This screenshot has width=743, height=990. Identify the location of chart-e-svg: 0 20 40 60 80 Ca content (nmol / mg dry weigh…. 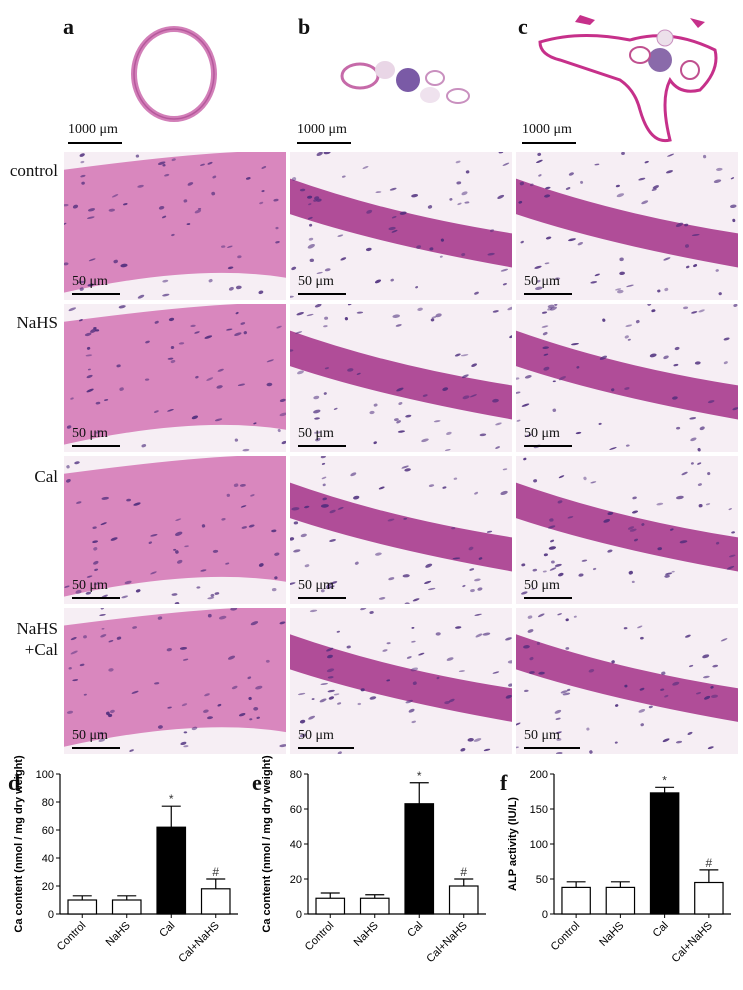
(373, 860).